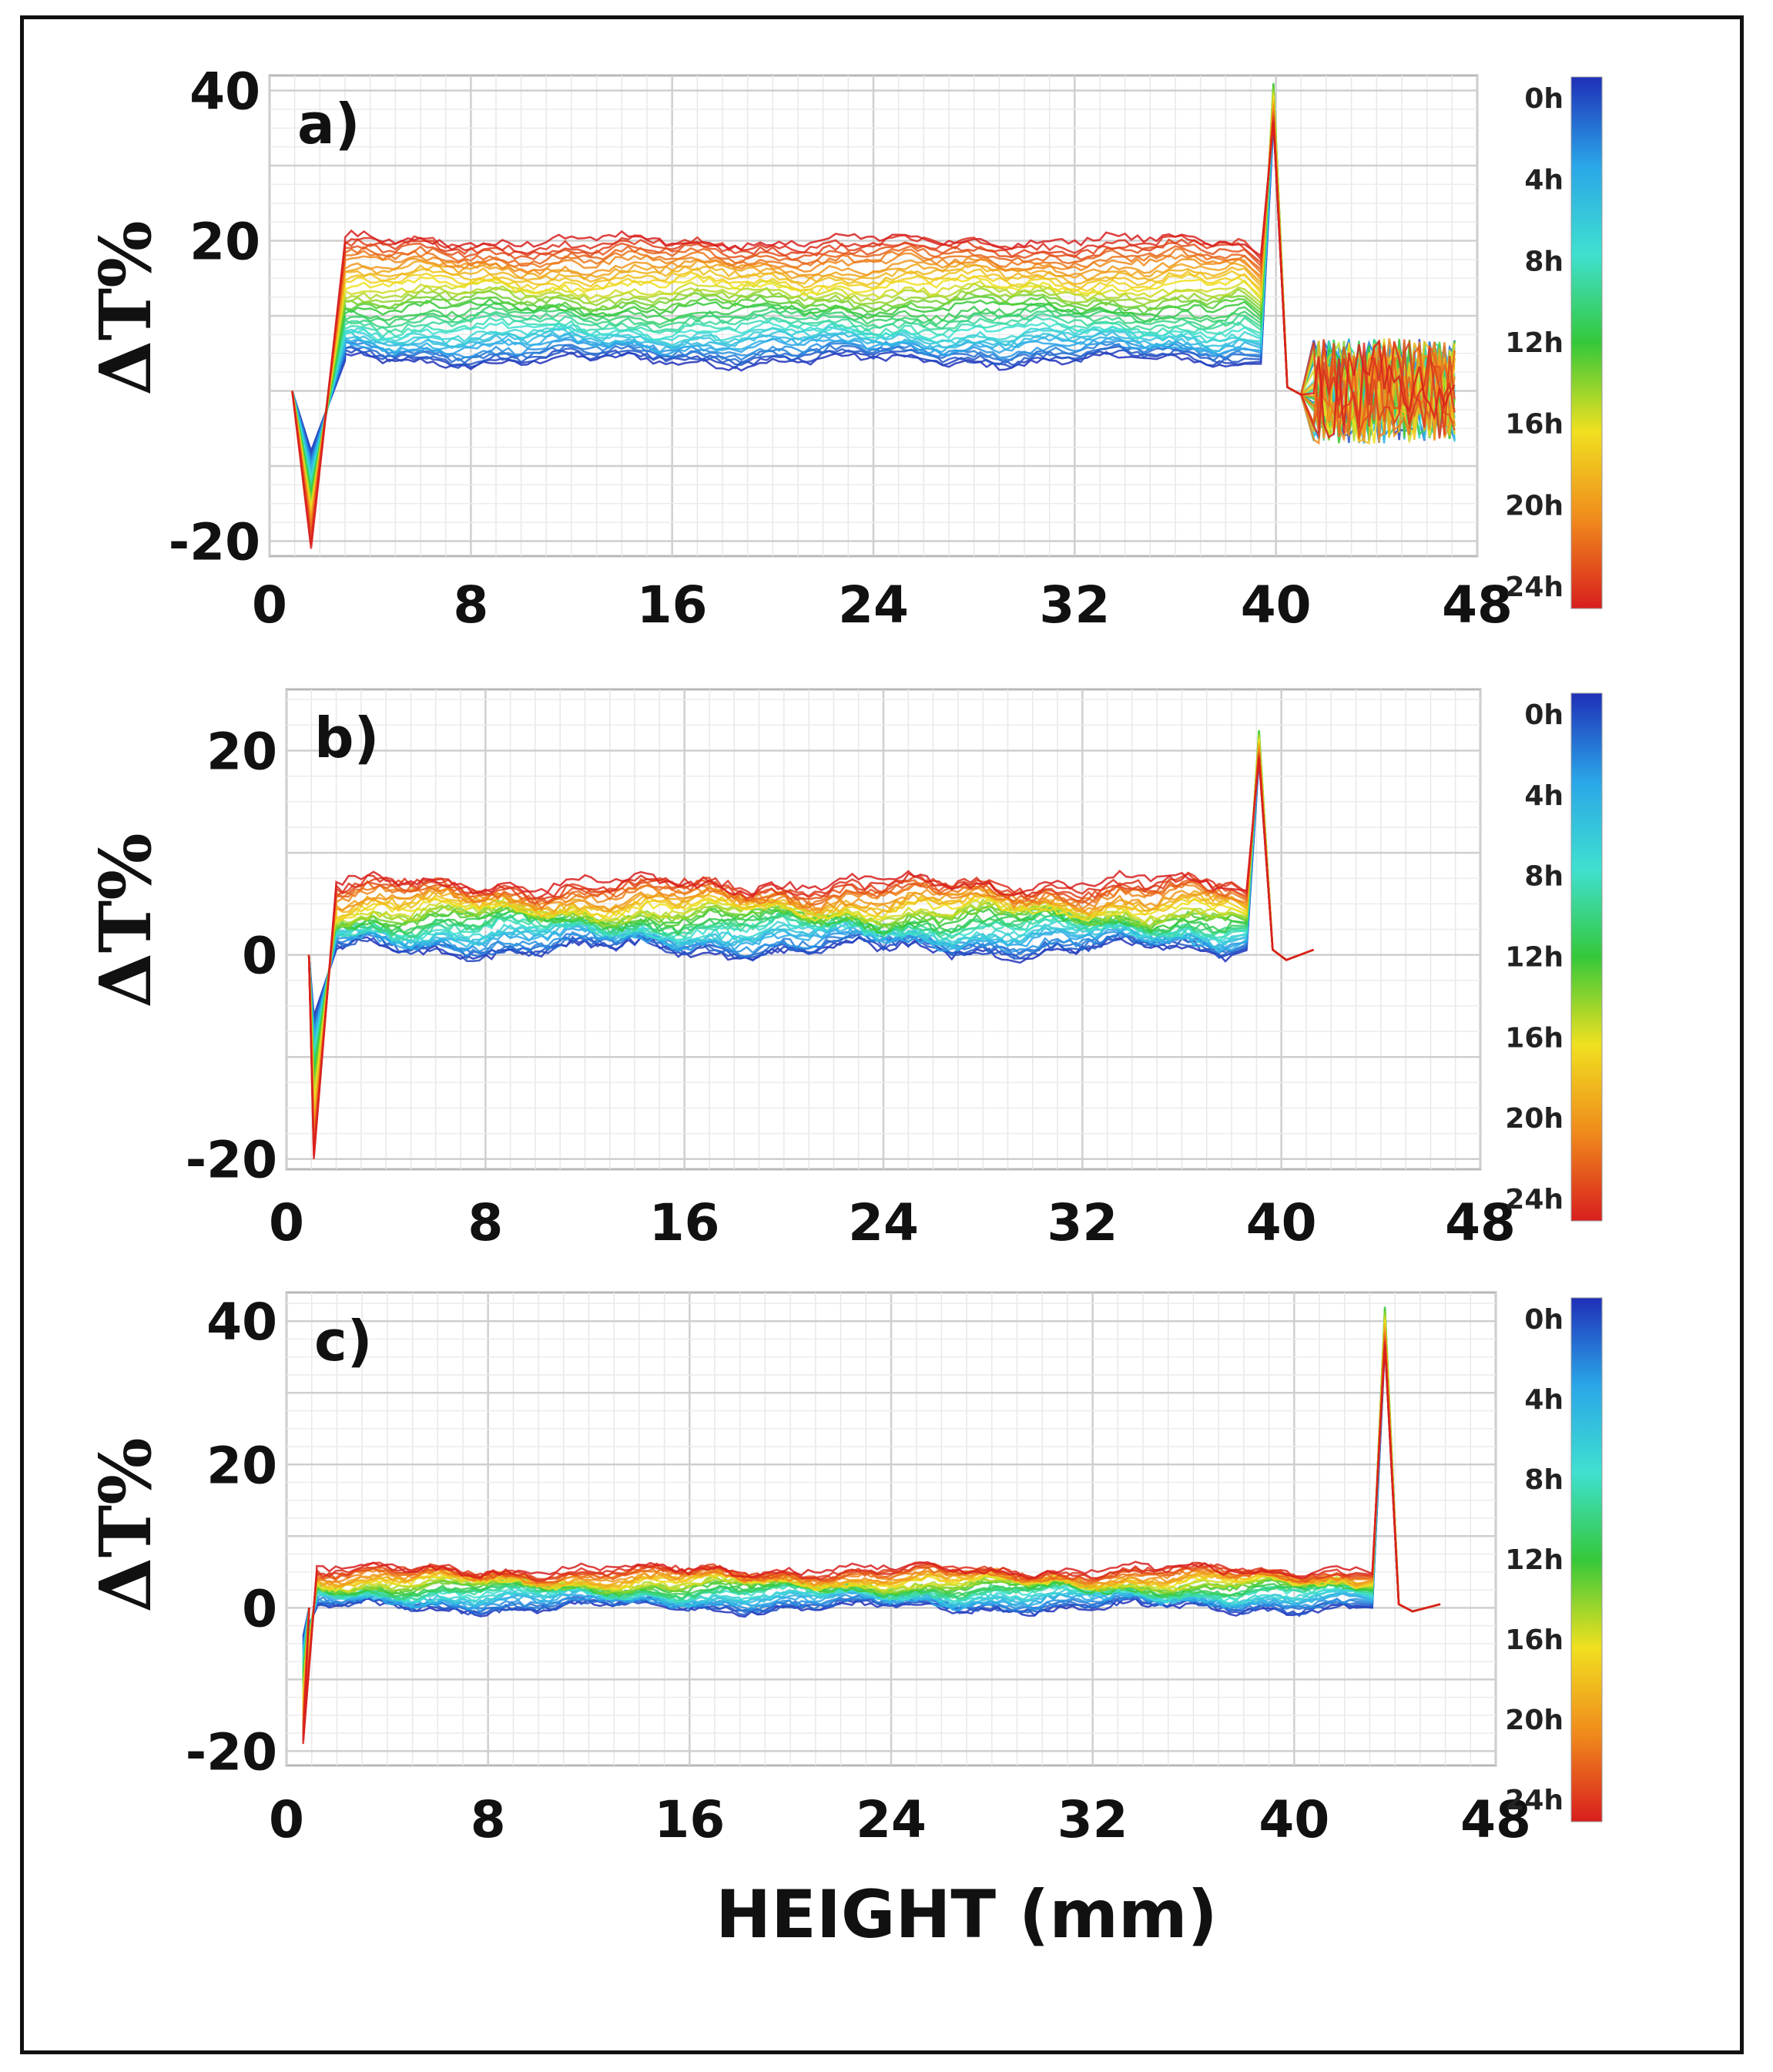 Image resolution: width=1773 pixels, height=2072 pixels. I want to click on panel-label: c), so click(343, 1341).